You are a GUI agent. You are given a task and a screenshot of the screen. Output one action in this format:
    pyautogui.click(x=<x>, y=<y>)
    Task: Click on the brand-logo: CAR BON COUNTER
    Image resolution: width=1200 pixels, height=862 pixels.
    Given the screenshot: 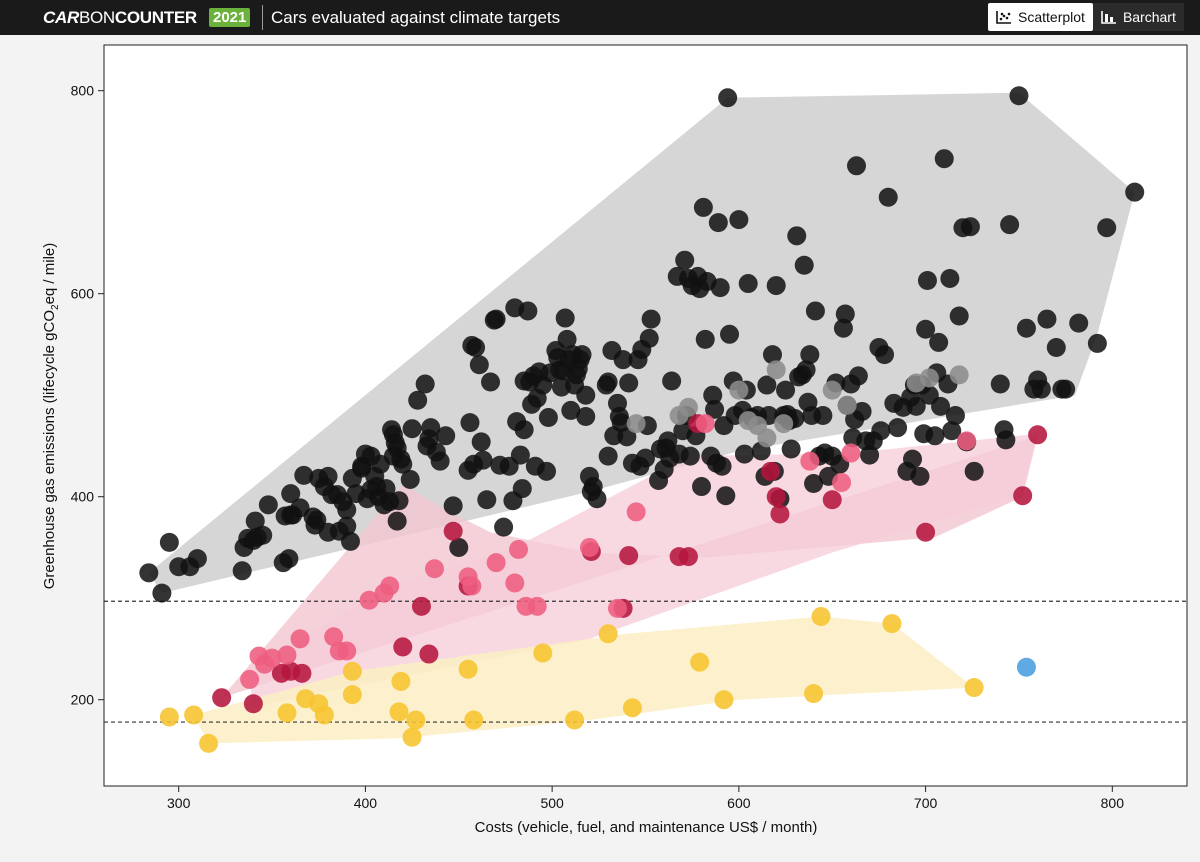 What is the action you would take?
    pyautogui.click(x=120, y=18)
    